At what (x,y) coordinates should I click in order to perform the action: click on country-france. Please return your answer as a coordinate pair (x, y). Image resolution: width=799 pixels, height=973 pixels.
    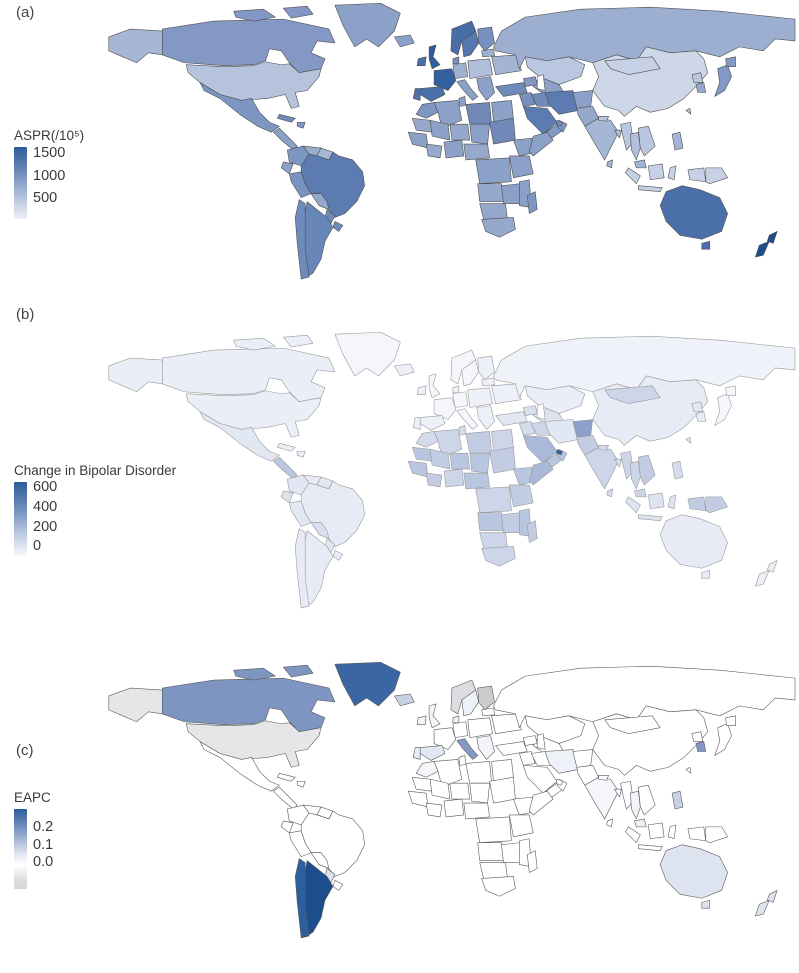
    Looking at the image, I should click on (445, 738).